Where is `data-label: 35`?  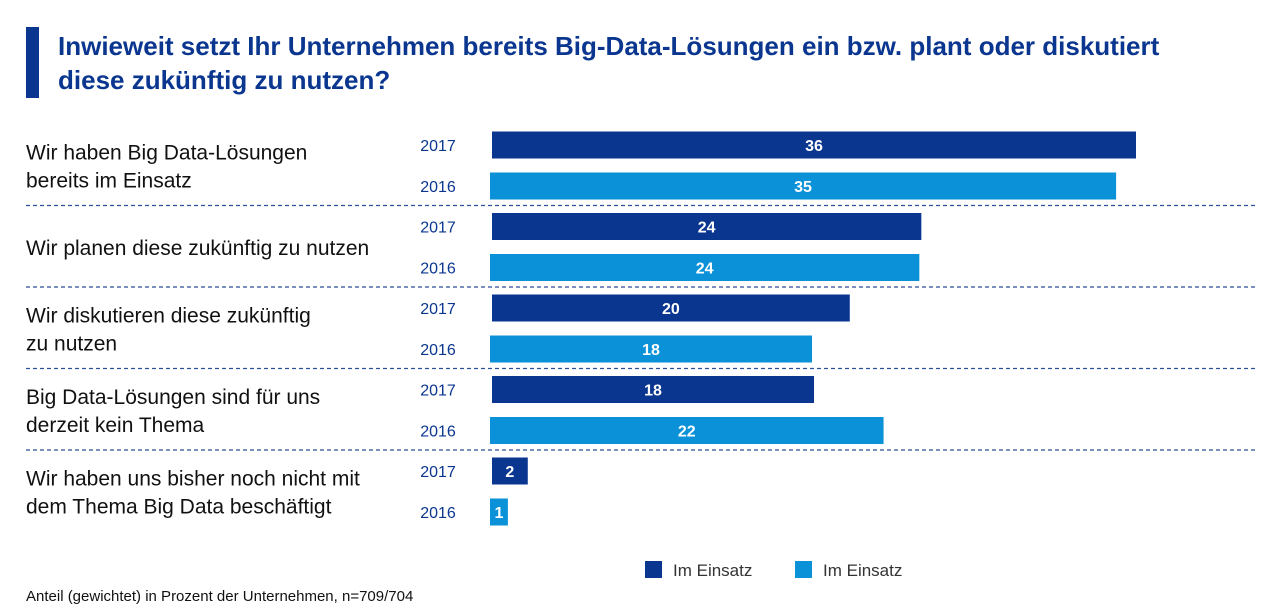 data-label: 35 is located at coordinates (803, 187).